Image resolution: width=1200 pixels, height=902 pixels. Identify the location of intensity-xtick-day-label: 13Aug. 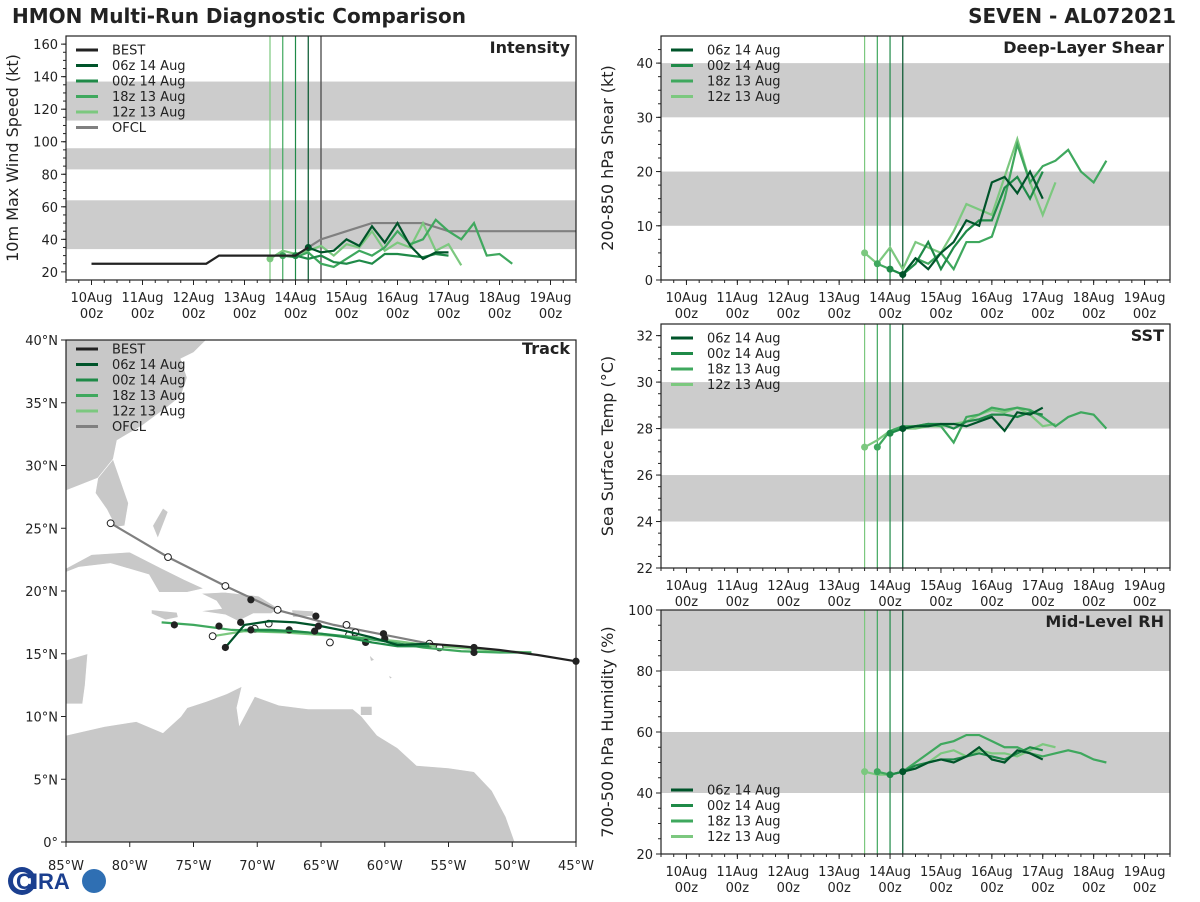
(245, 298).